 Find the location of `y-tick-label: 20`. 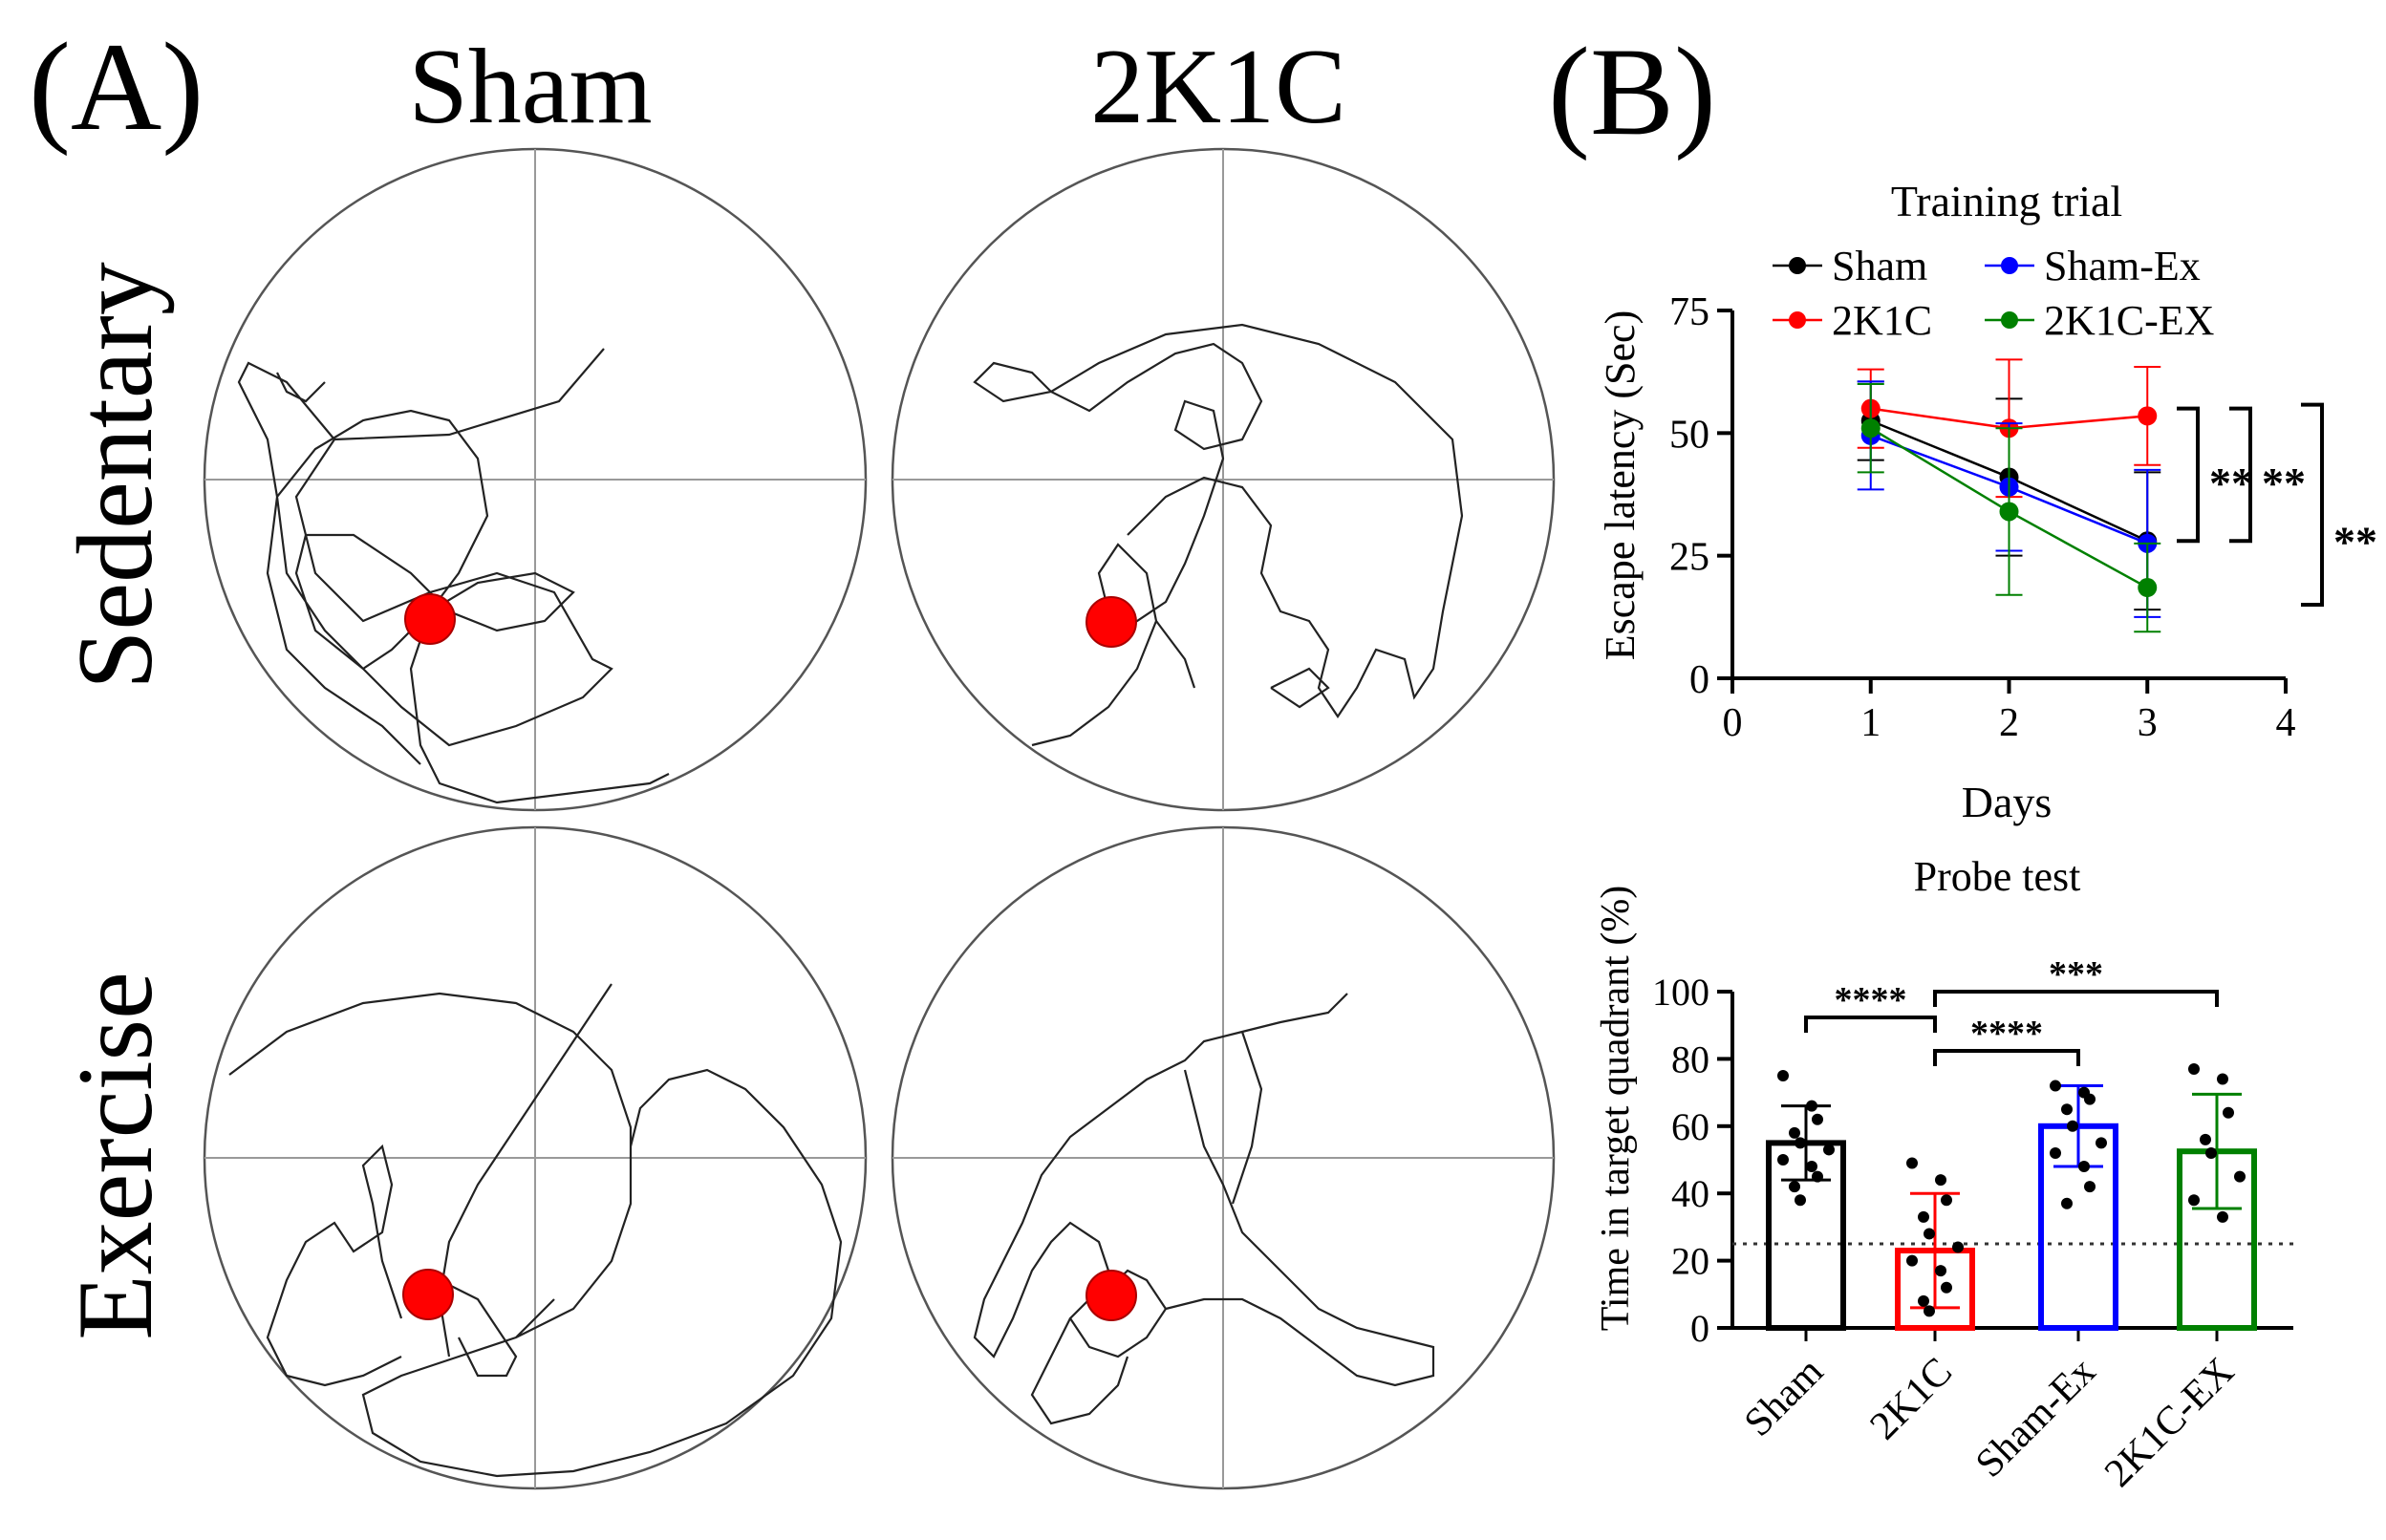

y-tick-label: 20 is located at coordinates (1690, 1262).